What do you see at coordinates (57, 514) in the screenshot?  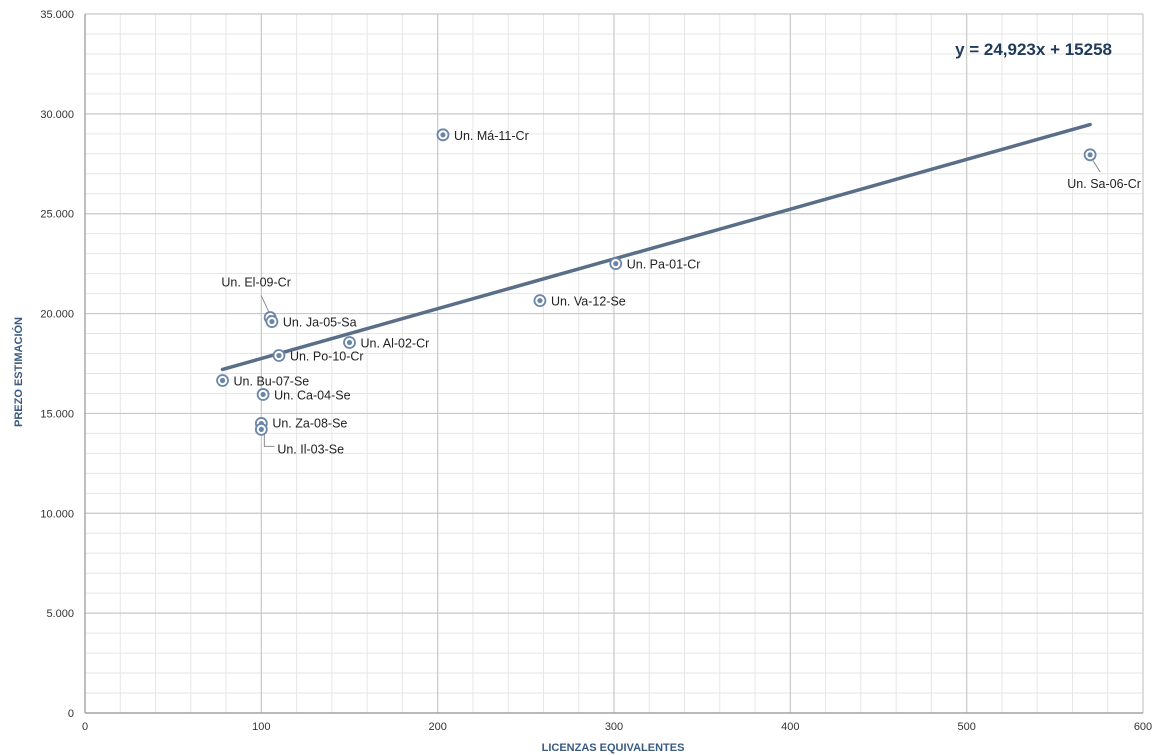 I see `y-tick-label: 10.000` at bounding box center [57, 514].